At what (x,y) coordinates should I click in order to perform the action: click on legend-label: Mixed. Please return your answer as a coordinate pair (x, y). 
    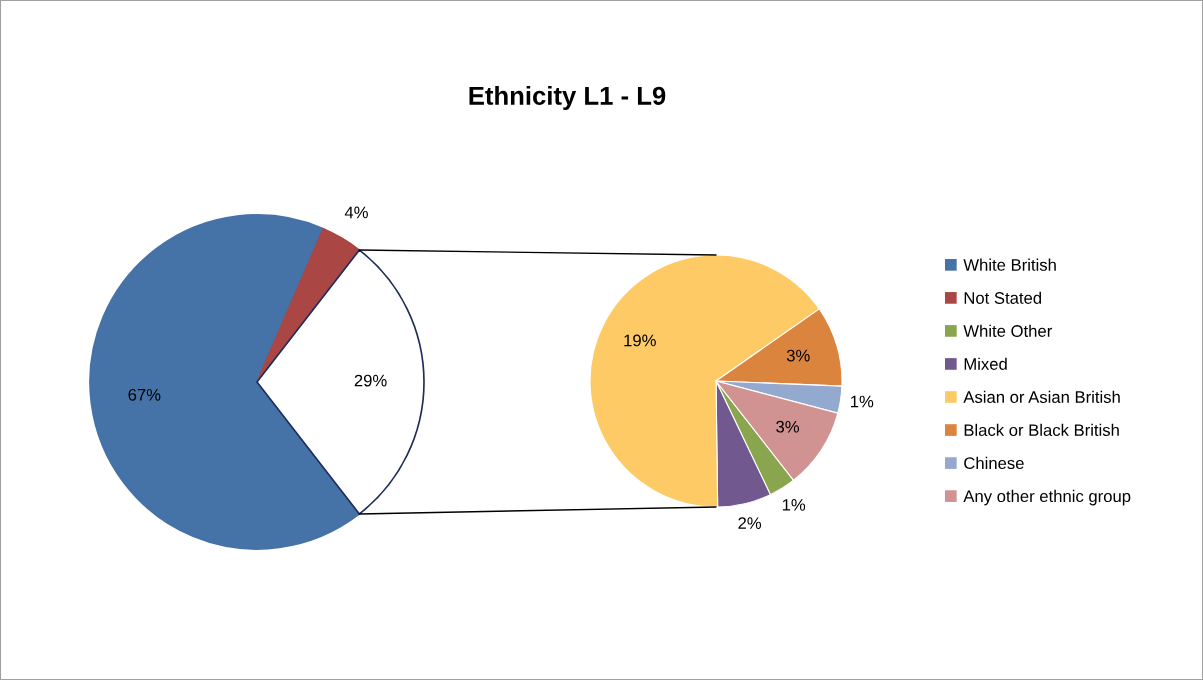
    Looking at the image, I should click on (985, 363).